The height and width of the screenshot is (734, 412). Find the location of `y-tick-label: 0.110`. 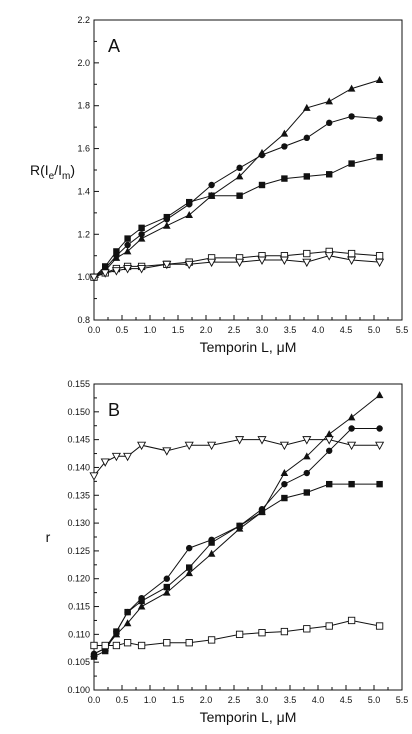

y-tick-label: 0.110 is located at coordinates (79, 634).